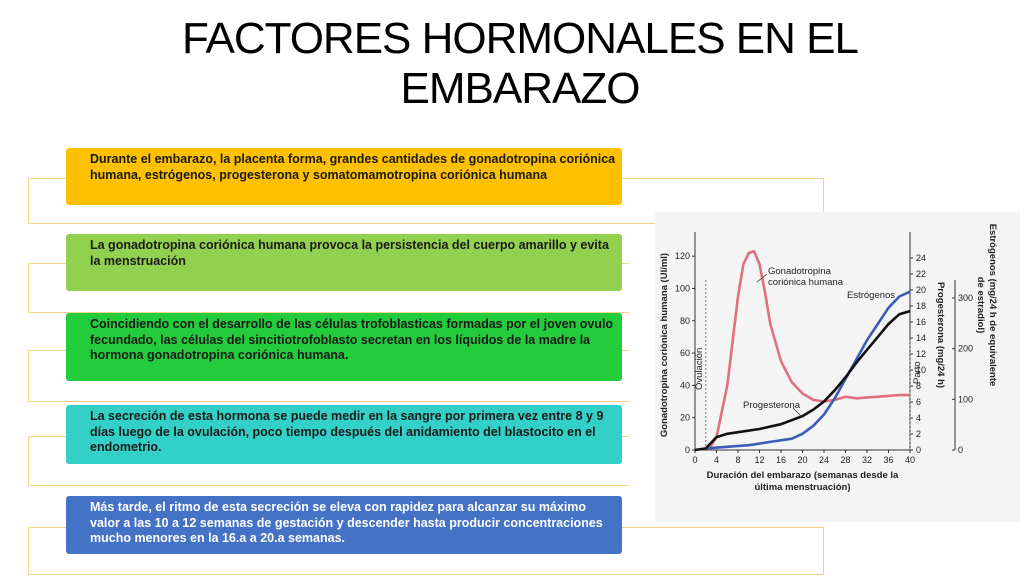  I want to click on y-right2-tick-label: 0, so click(960, 450).